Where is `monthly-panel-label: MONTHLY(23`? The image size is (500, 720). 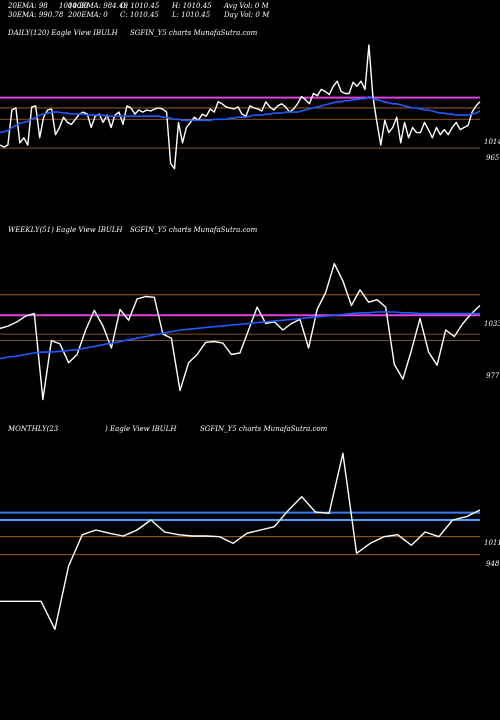
monthly-panel-label: MONTHLY(23 is located at coordinates (33, 429).